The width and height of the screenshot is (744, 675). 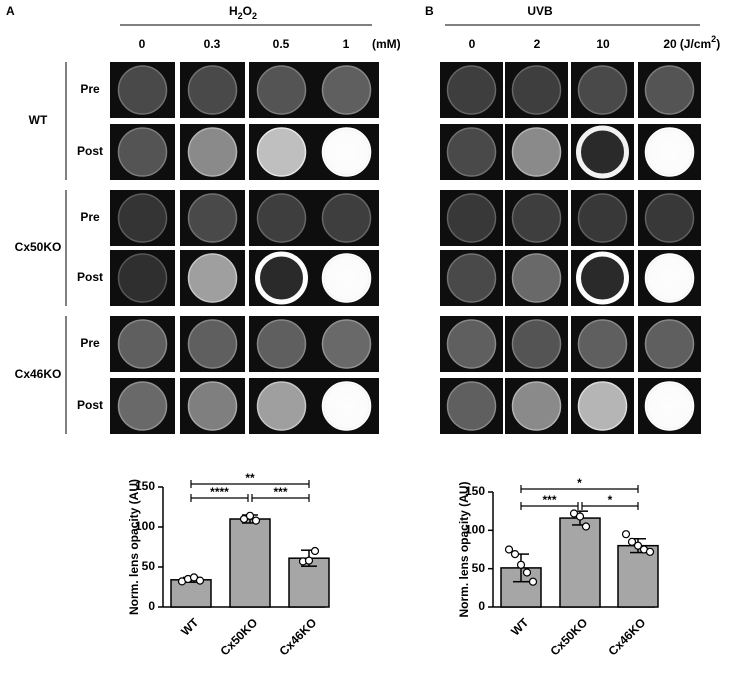 What do you see at coordinates (713, 39) in the screenshot?
I see `unit-part: 2` at bounding box center [713, 39].